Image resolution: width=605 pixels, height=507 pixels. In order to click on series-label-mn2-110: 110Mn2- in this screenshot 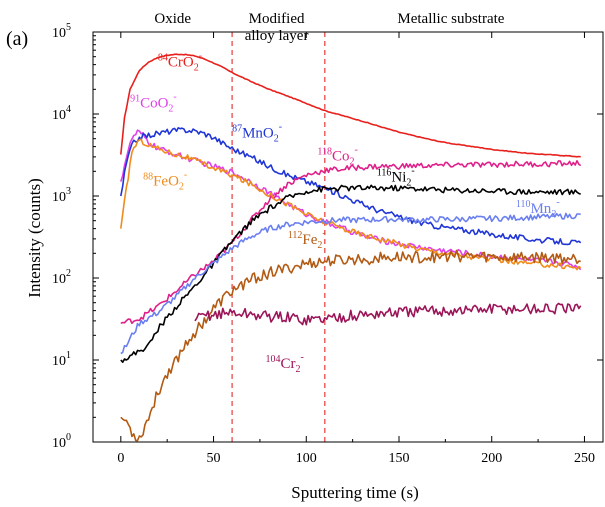, I will do `click(538, 208)`.